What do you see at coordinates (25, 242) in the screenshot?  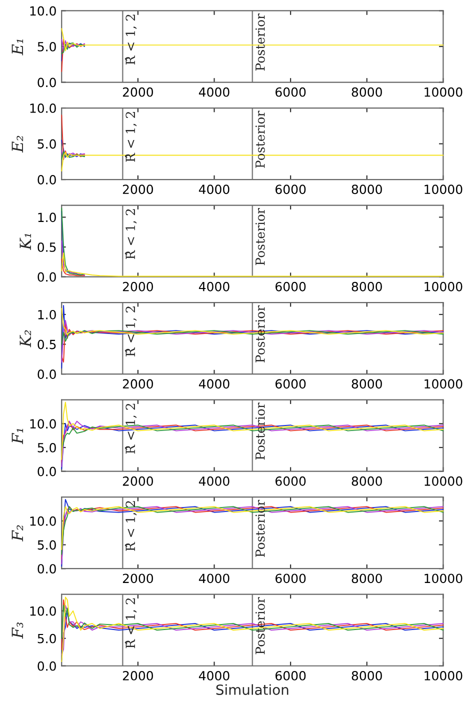 I see `y-axis-title: K₁` at bounding box center [25, 242].